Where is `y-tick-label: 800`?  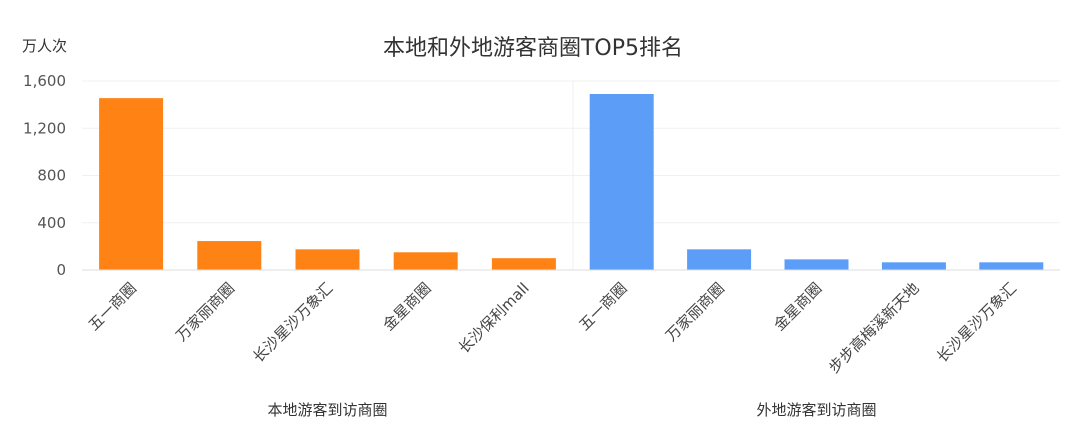 y-tick-label: 800 is located at coordinates (51, 176).